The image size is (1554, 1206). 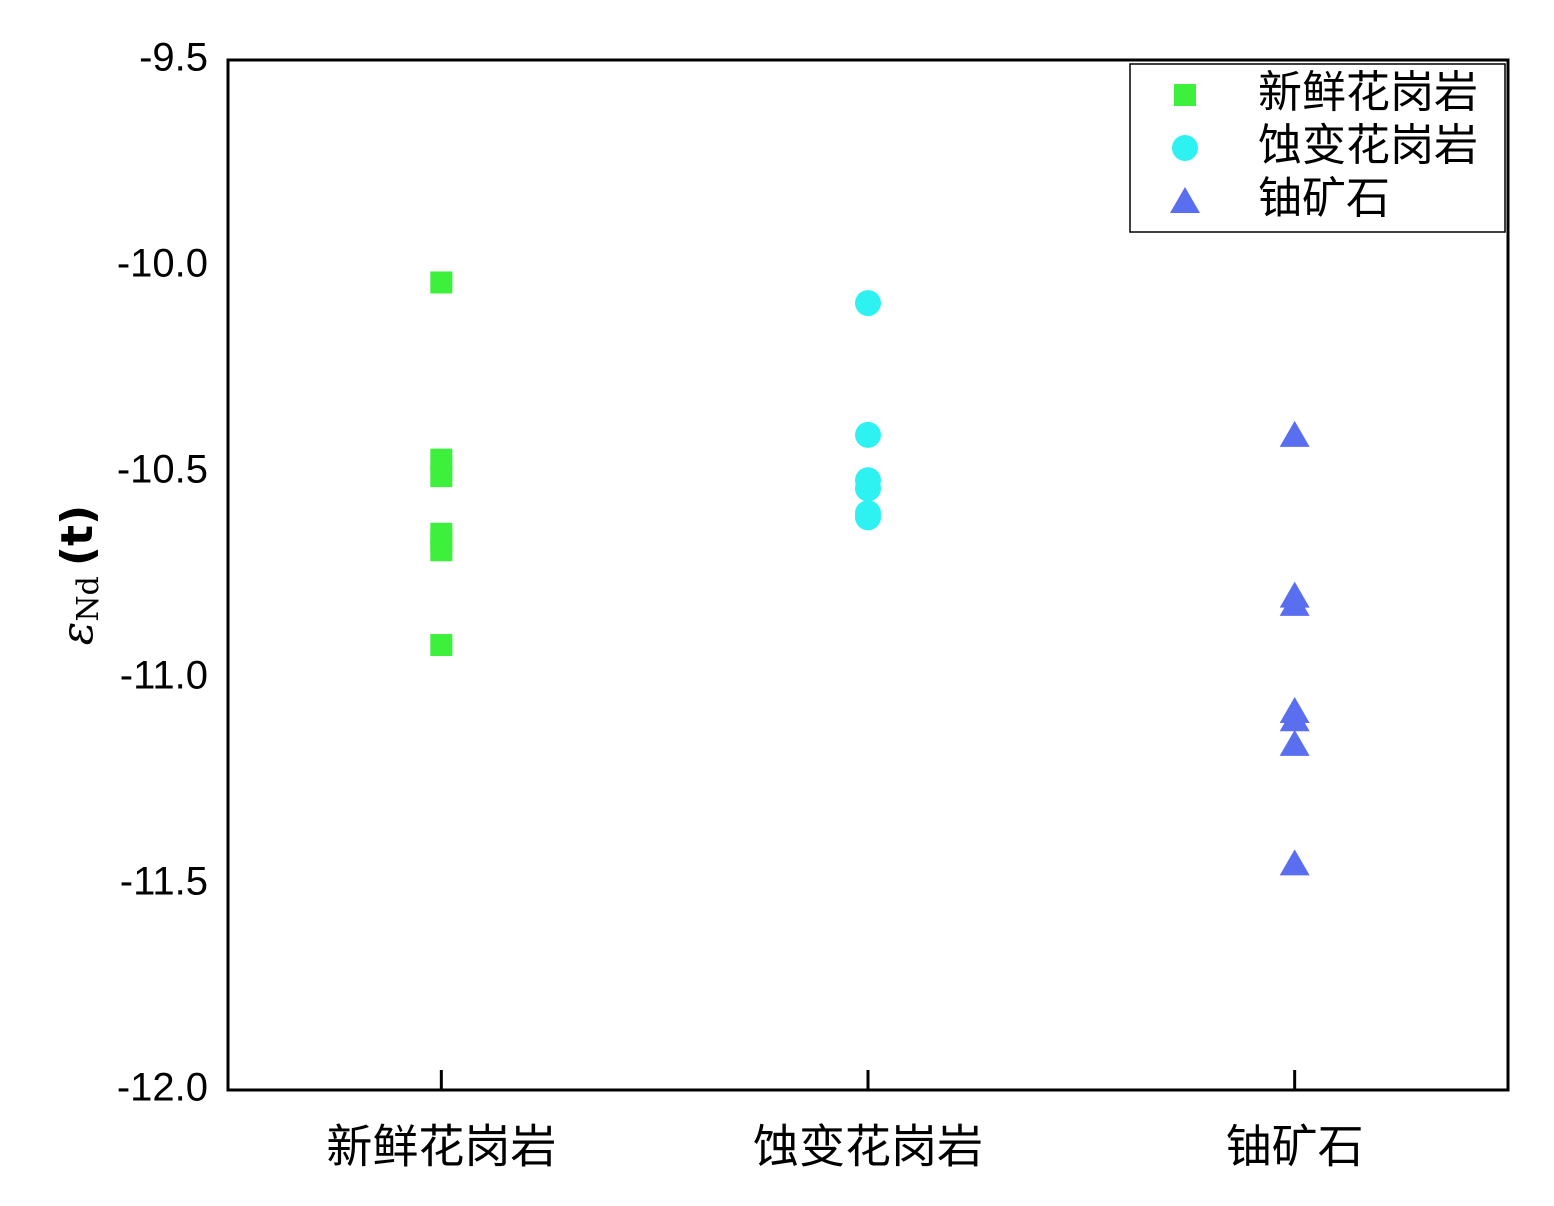 What do you see at coordinates (162, 470) in the screenshot?
I see `y-tick-label: -10.5` at bounding box center [162, 470].